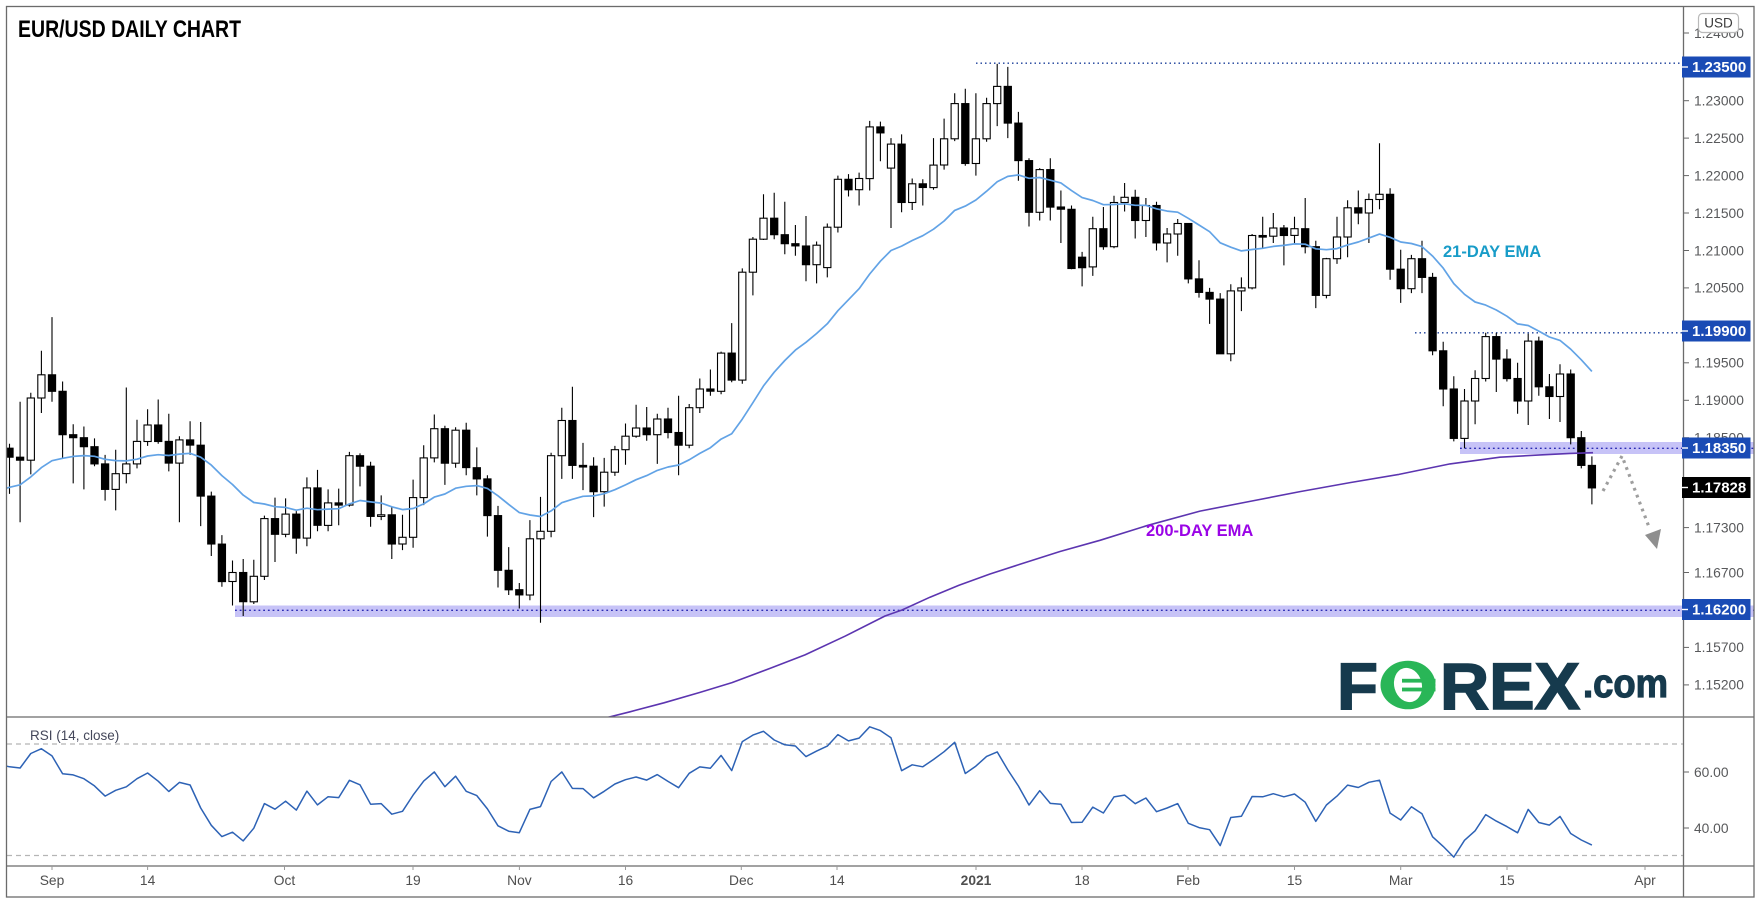 The width and height of the screenshot is (1761, 908). What do you see at coordinates (1719, 527) in the screenshot?
I see `svg-text: 1.17300` at bounding box center [1719, 527].